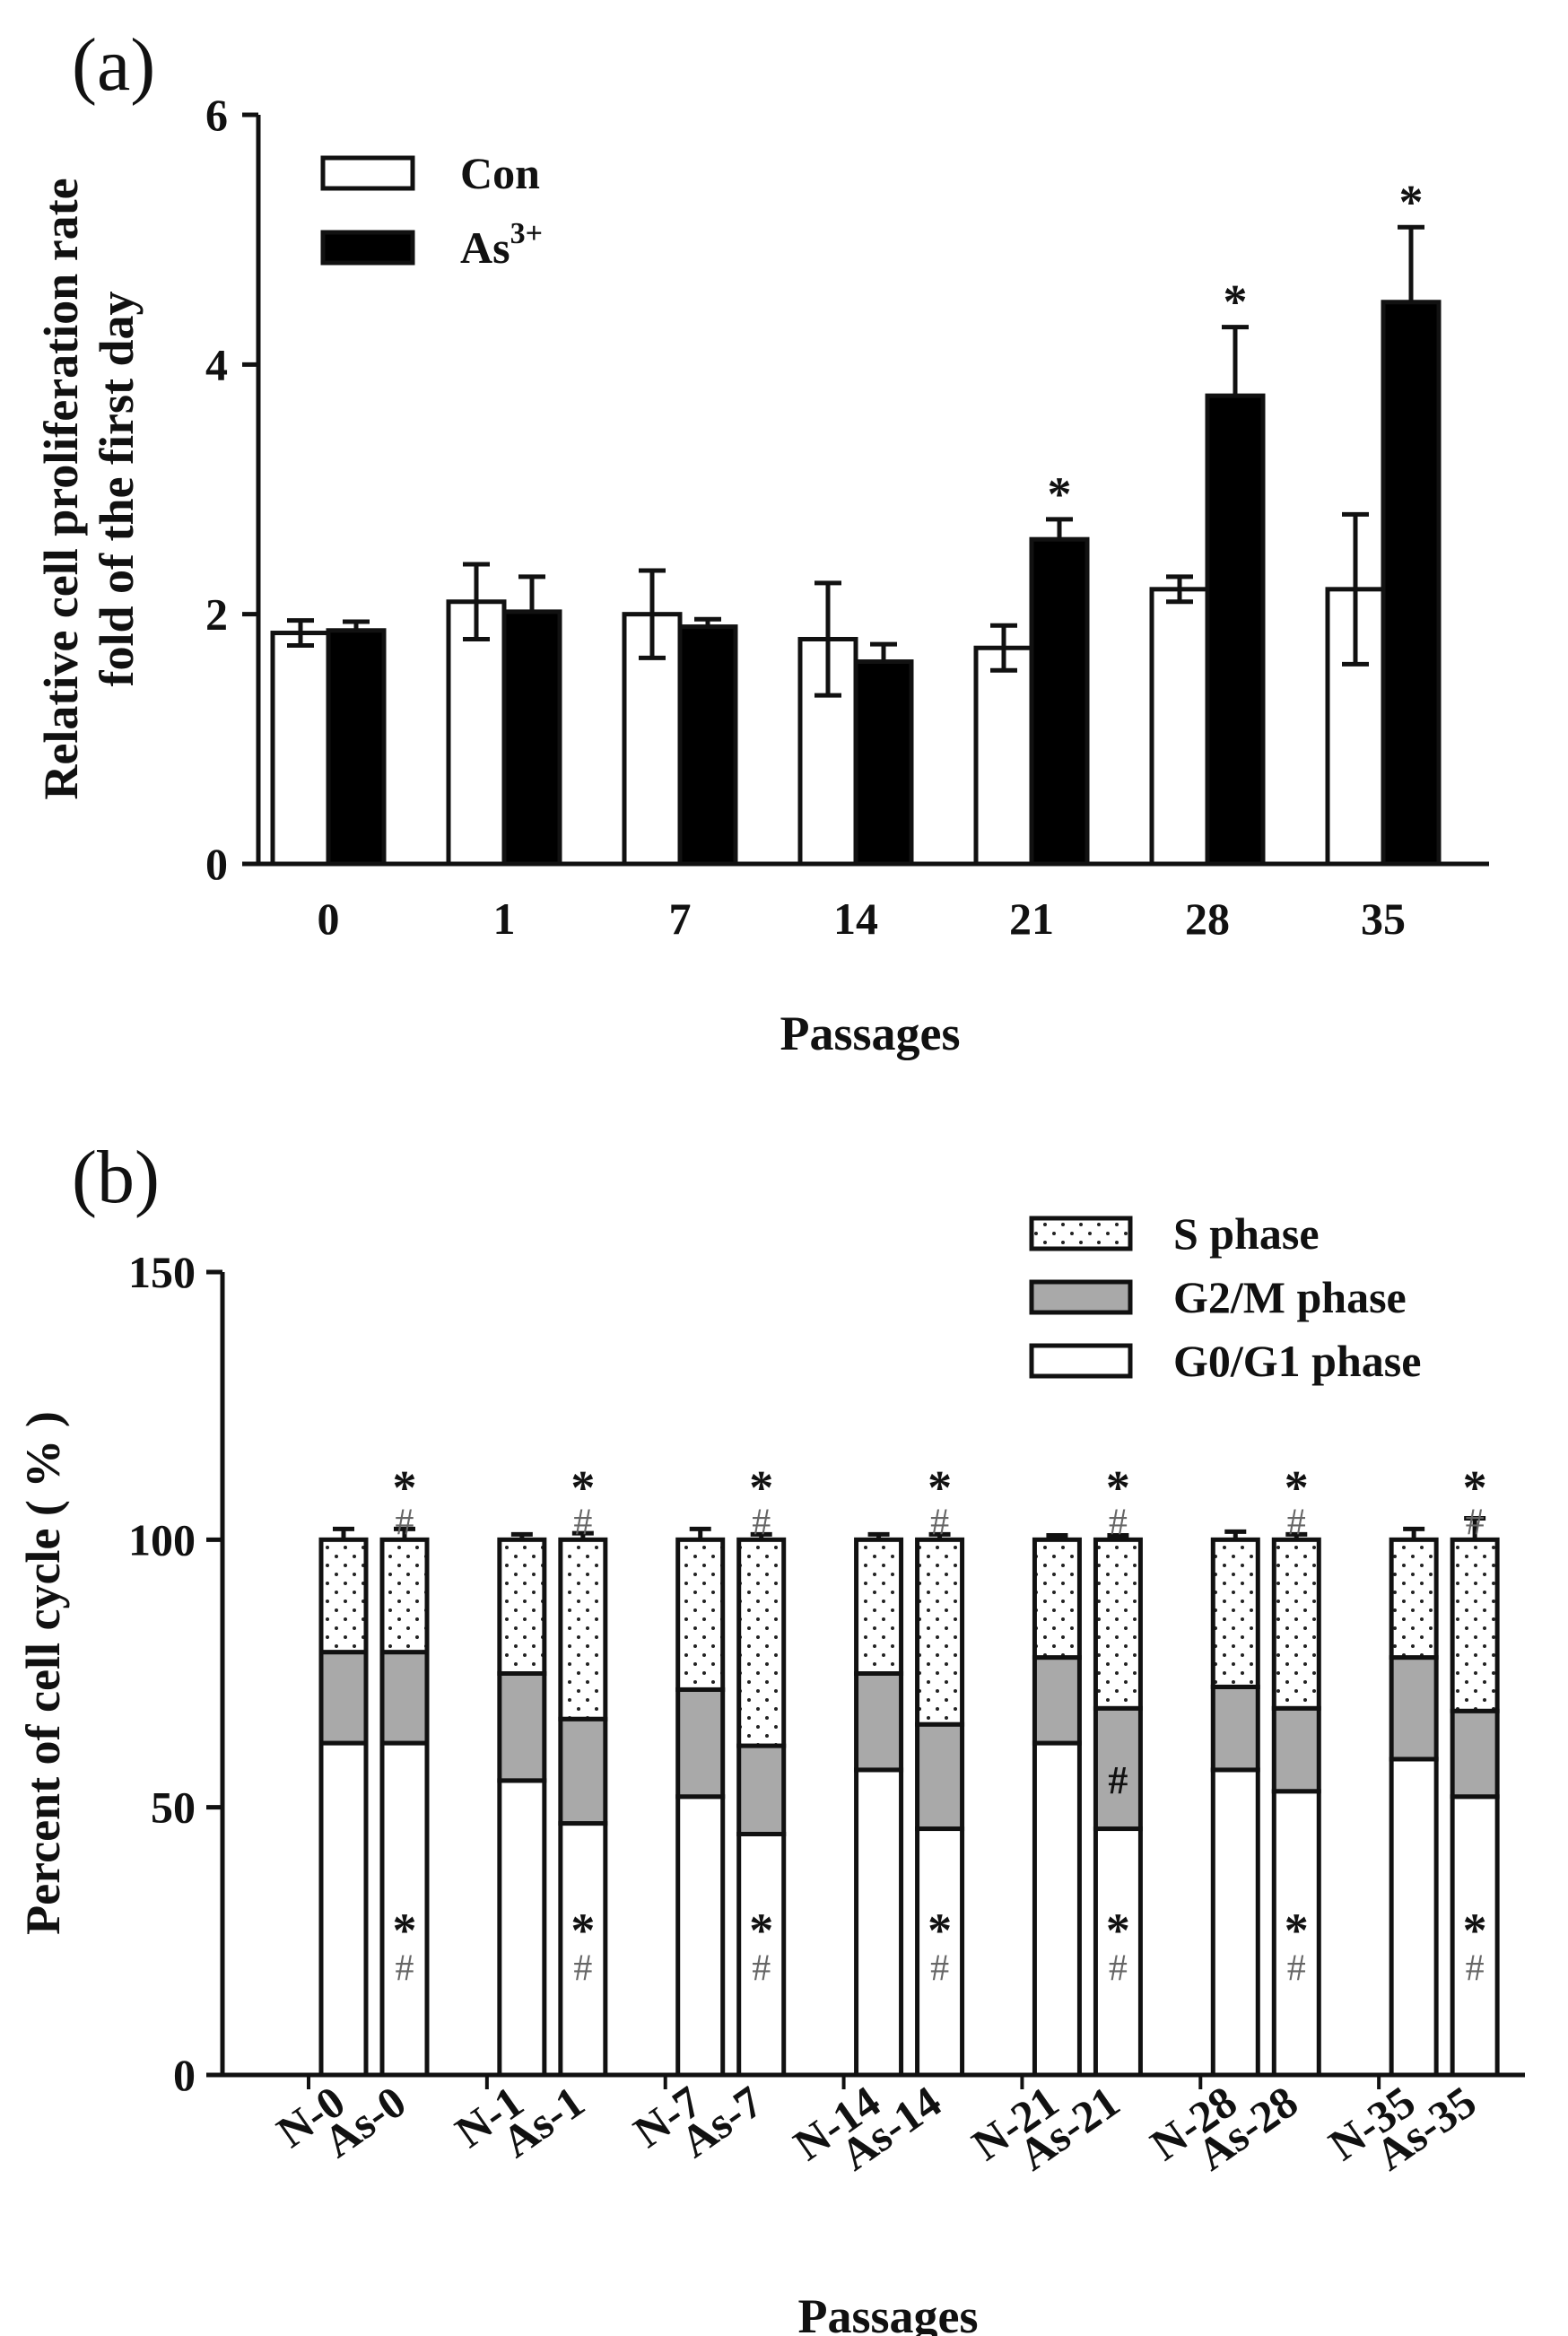 The image size is (1568, 2336). I want to click on chart-a-y-tick-label: 2, so click(217, 614).